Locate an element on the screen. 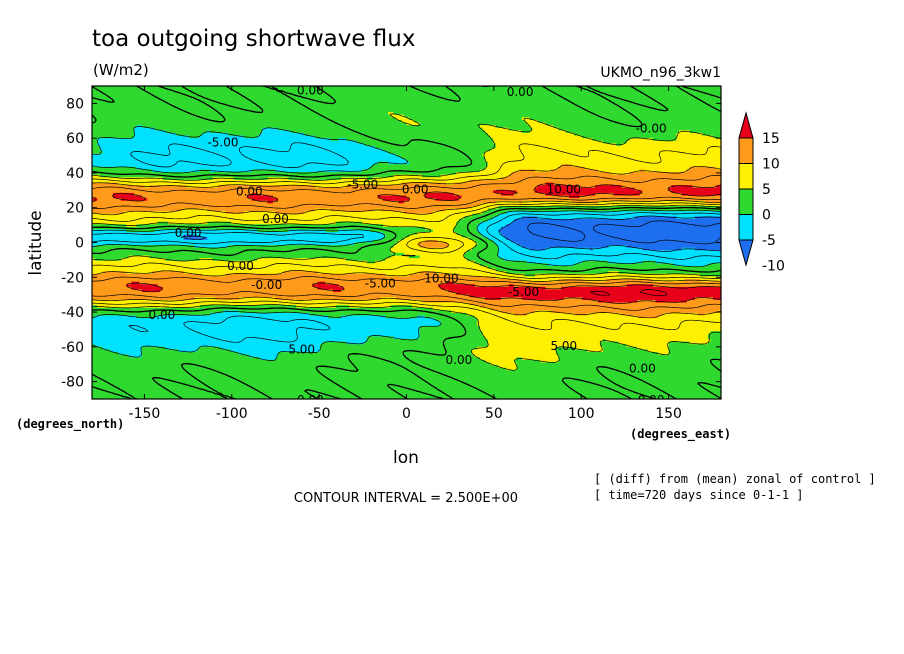 This screenshot has height=654, width=904. y-unit-label: (degrees_north) is located at coordinates (70, 424).